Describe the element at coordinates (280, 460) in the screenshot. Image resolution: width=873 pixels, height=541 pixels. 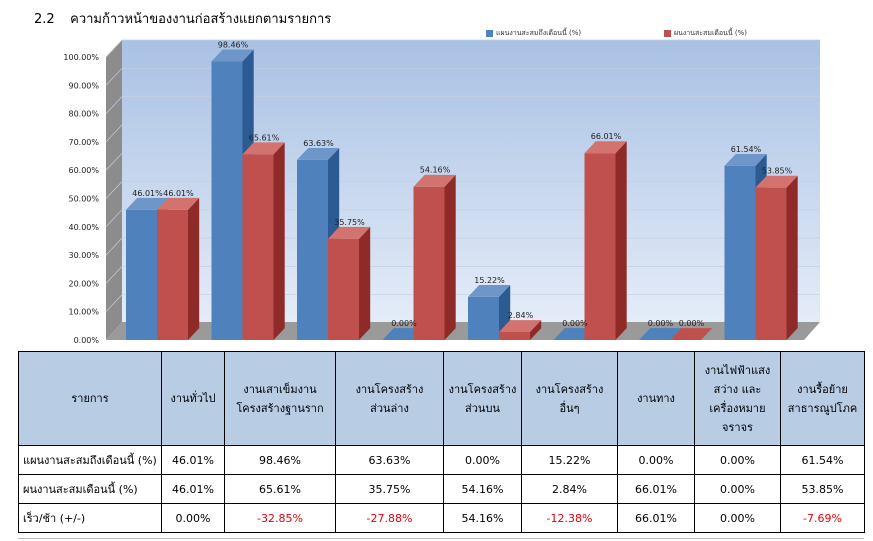
I see `table-cell: 98.46%` at that location.